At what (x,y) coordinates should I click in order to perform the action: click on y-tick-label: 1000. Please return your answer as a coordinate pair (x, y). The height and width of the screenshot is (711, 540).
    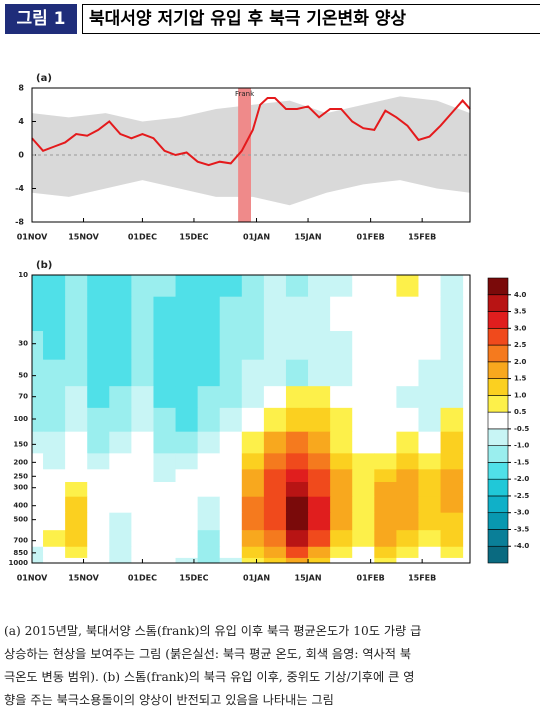
    Looking at the image, I should click on (19, 563).